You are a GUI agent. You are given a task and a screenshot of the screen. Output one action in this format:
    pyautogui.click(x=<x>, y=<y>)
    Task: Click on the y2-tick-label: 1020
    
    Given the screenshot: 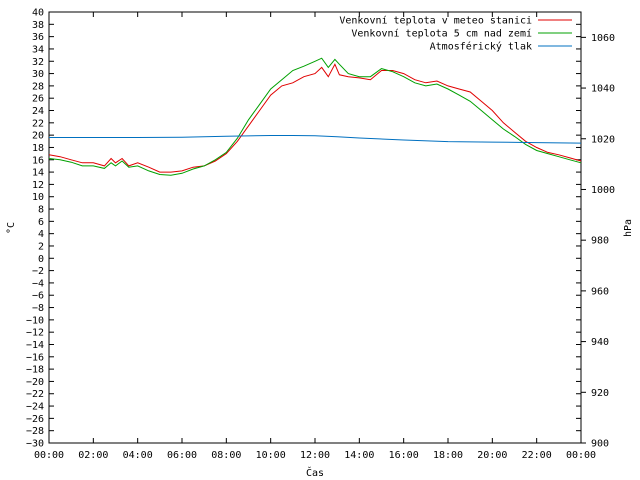 What is the action you would take?
    pyautogui.click(x=603, y=139)
    